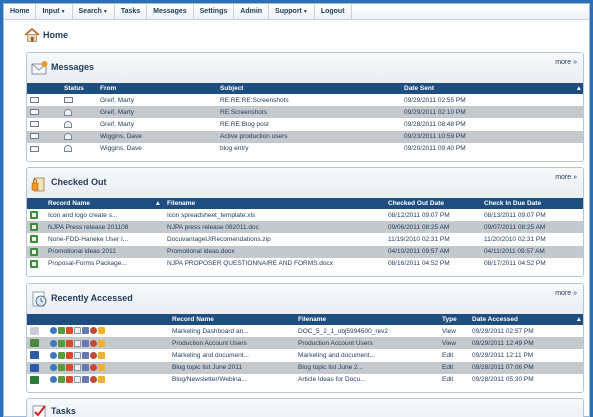 Image resolution: width=593 pixels, height=417 pixels. What do you see at coordinates (20, 11) in the screenshot?
I see `nav-home: Home` at bounding box center [20, 11].